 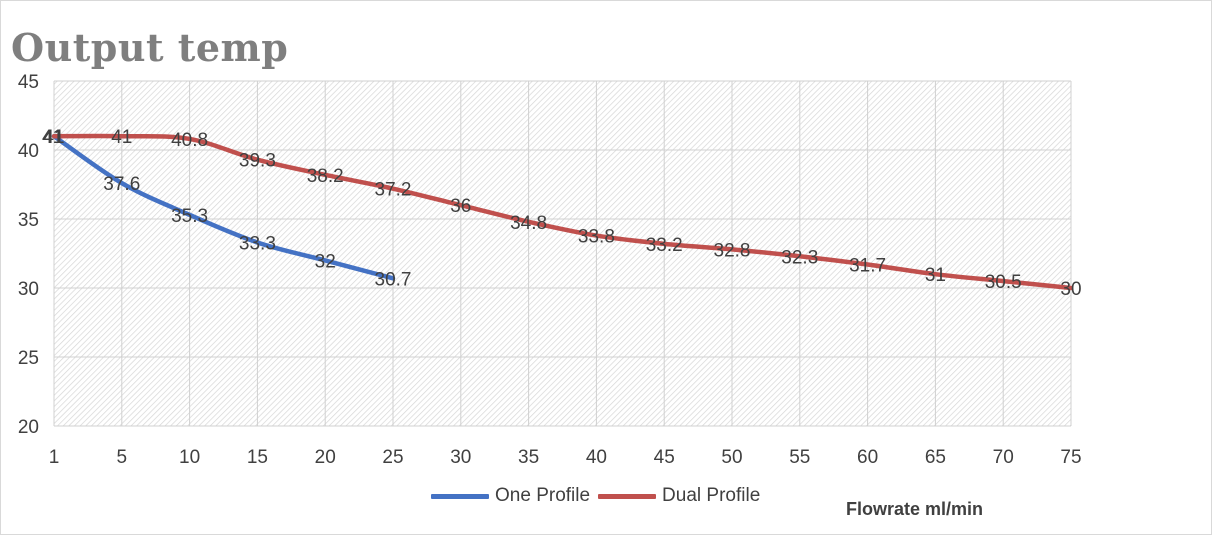 What do you see at coordinates (543, 495) in the screenshot?
I see `legend-label-one-profile: One Profile` at bounding box center [543, 495].